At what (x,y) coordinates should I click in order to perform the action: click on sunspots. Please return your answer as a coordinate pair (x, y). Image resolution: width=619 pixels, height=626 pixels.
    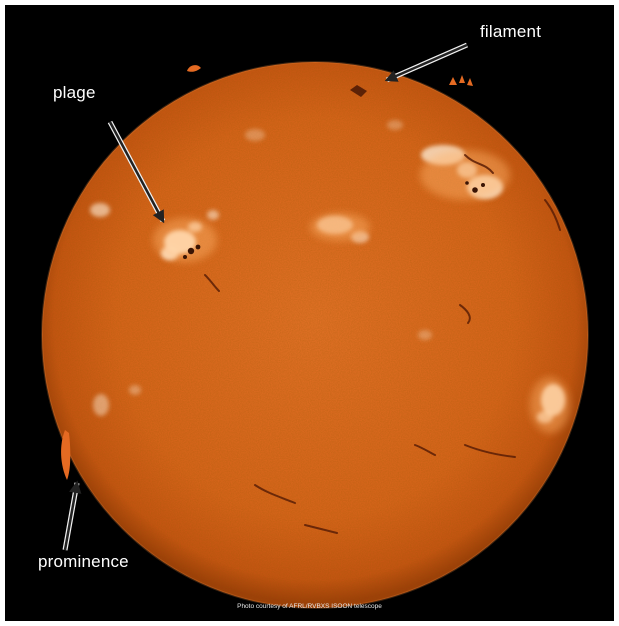
    Looking at the image, I should click on (334, 220).